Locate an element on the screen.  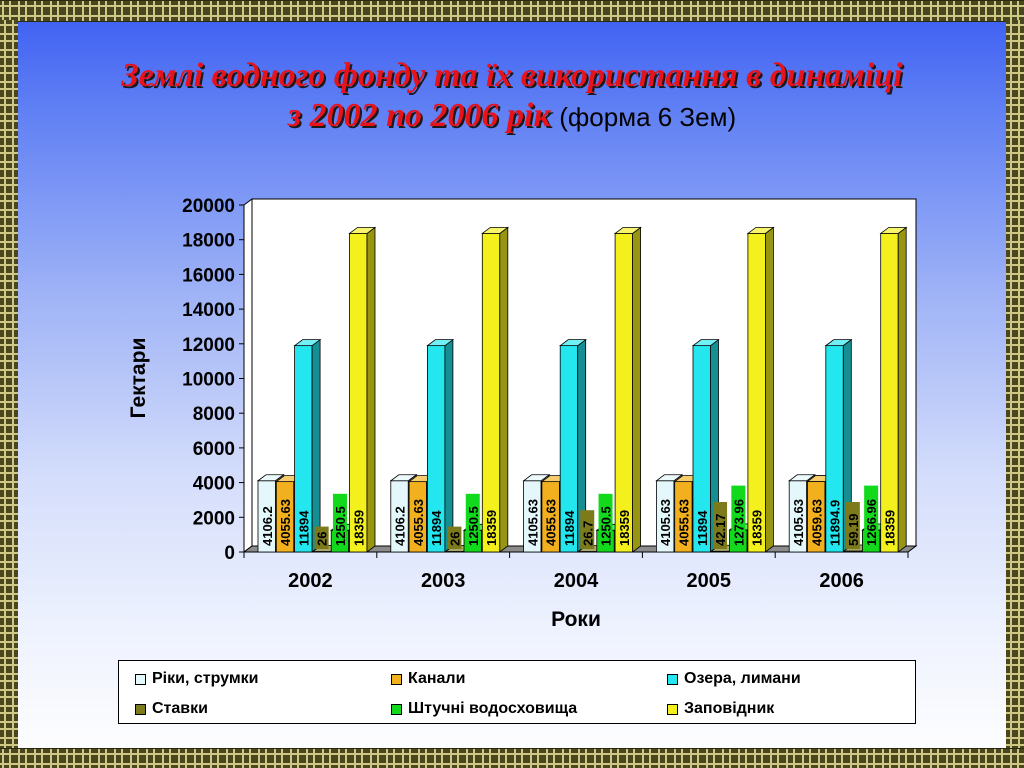
chart-side-wall is located at coordinates (248, 375).